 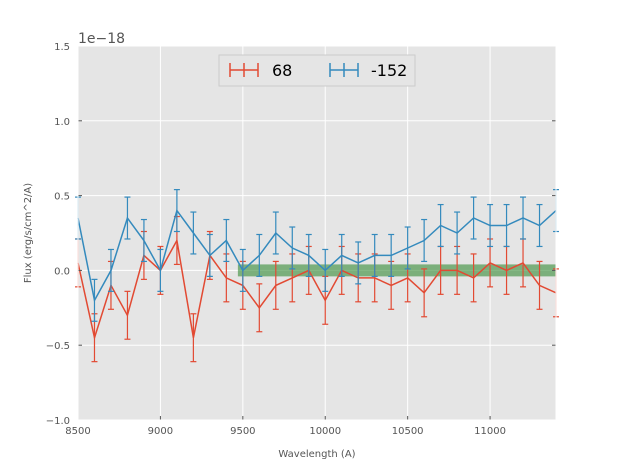 What do you see at coordinates (325, 431) in the screenshot?
I see `x-tick-label: 10000` at bounding box center [325, 431].